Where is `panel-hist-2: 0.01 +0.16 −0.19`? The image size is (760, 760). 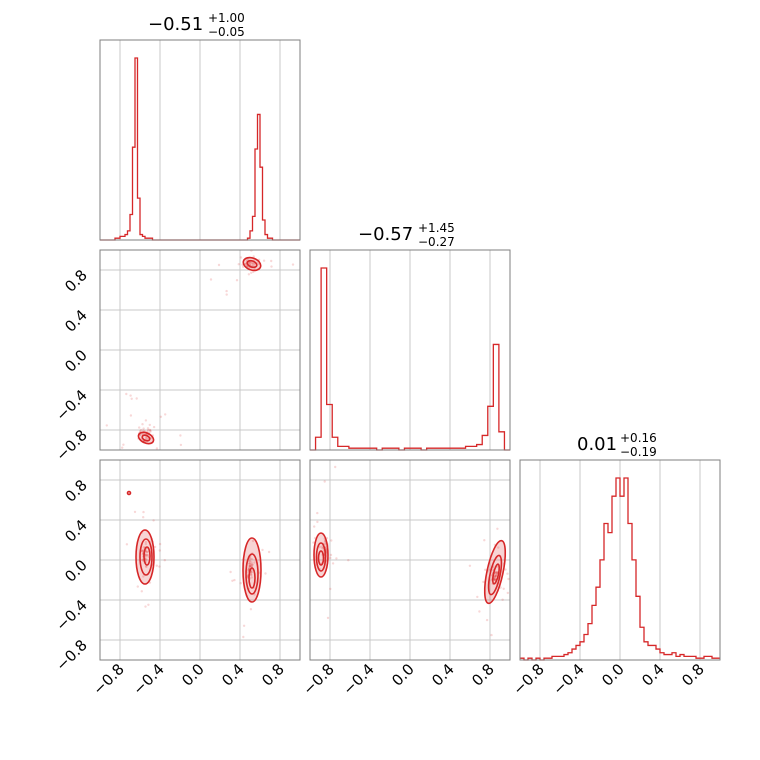
panel-hist-2: 0.01 +0.16 −0.19 is located at coordinates (620, 546).